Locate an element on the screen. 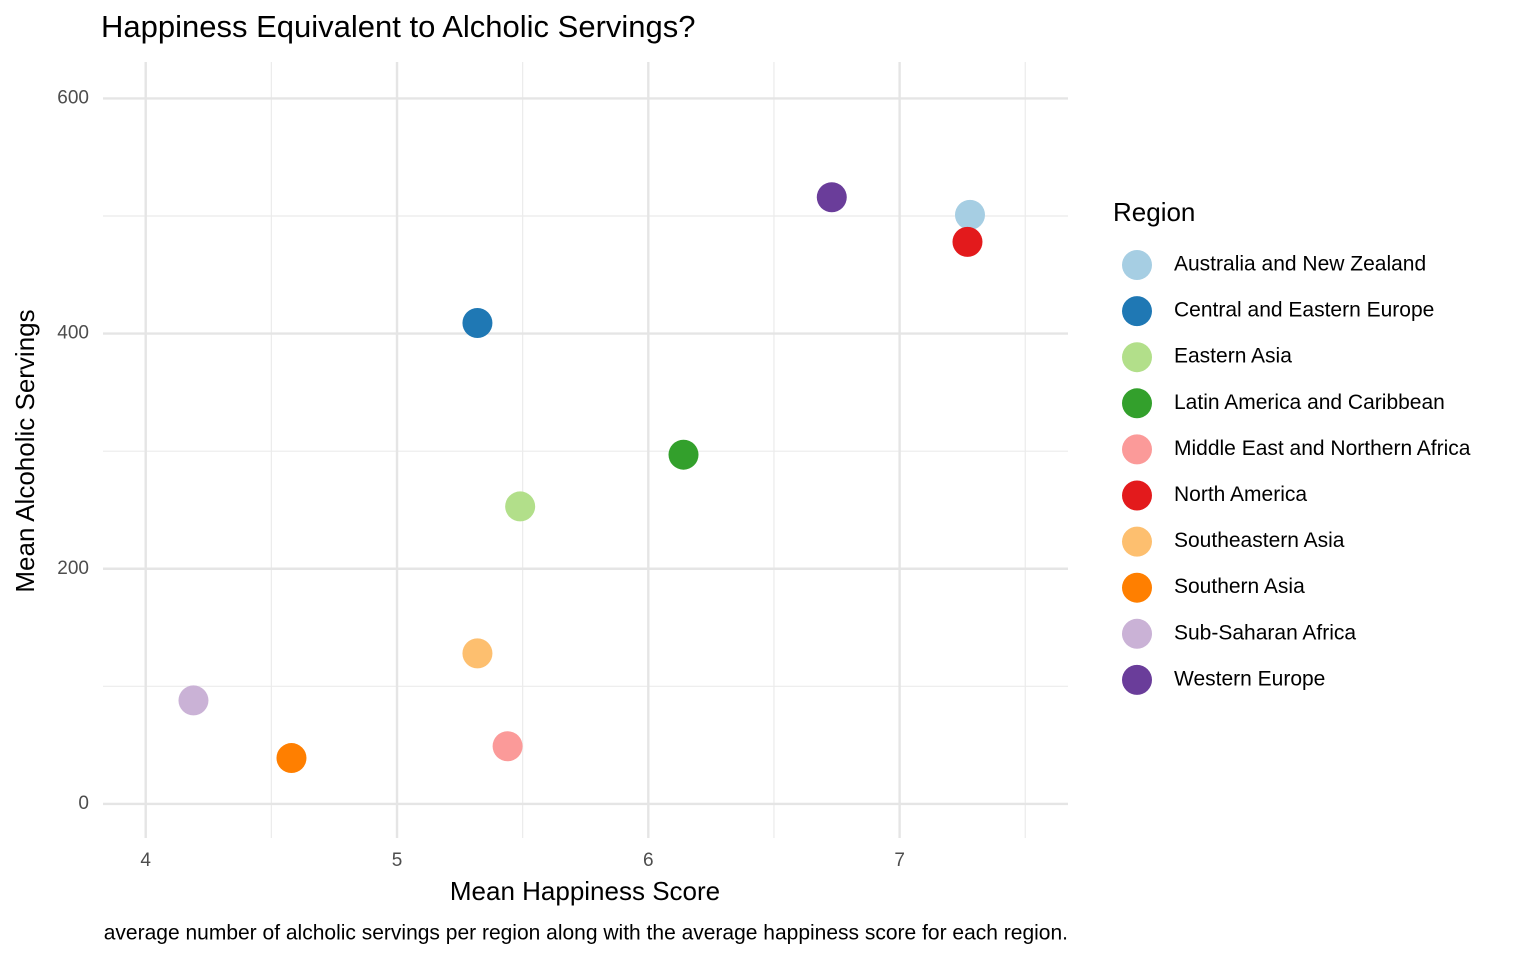 This screenshot has width=1536, height=960. y-tick-label: 400 is located at coordinates (73, 333).